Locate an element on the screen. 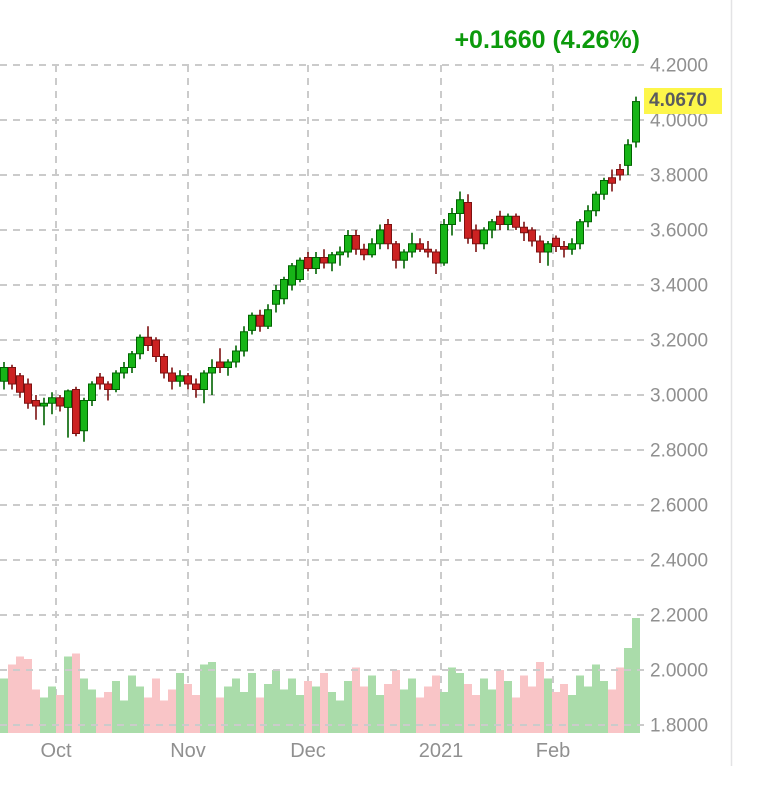 Image resolution: width=774 pixels, height=786 pixels. svg-text: 4.2000 is located at coordinates (679, 66).